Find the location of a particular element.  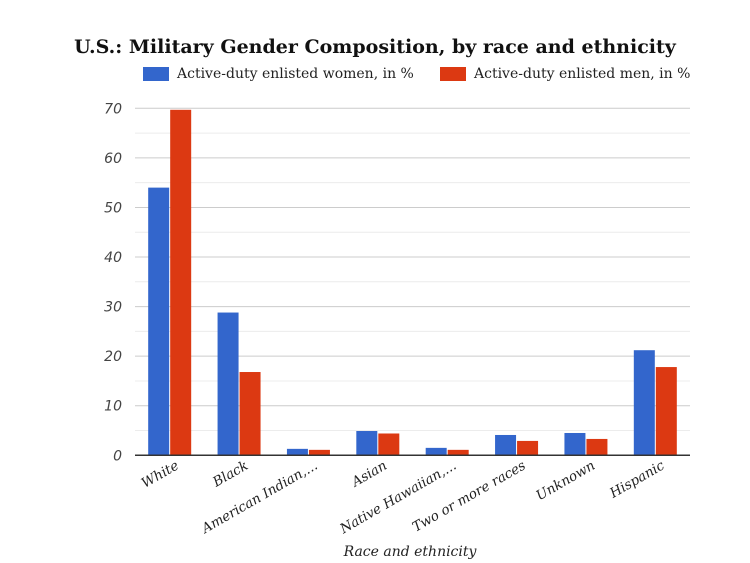

x-tick-label: Unknown is located at coordinates (565, 481).